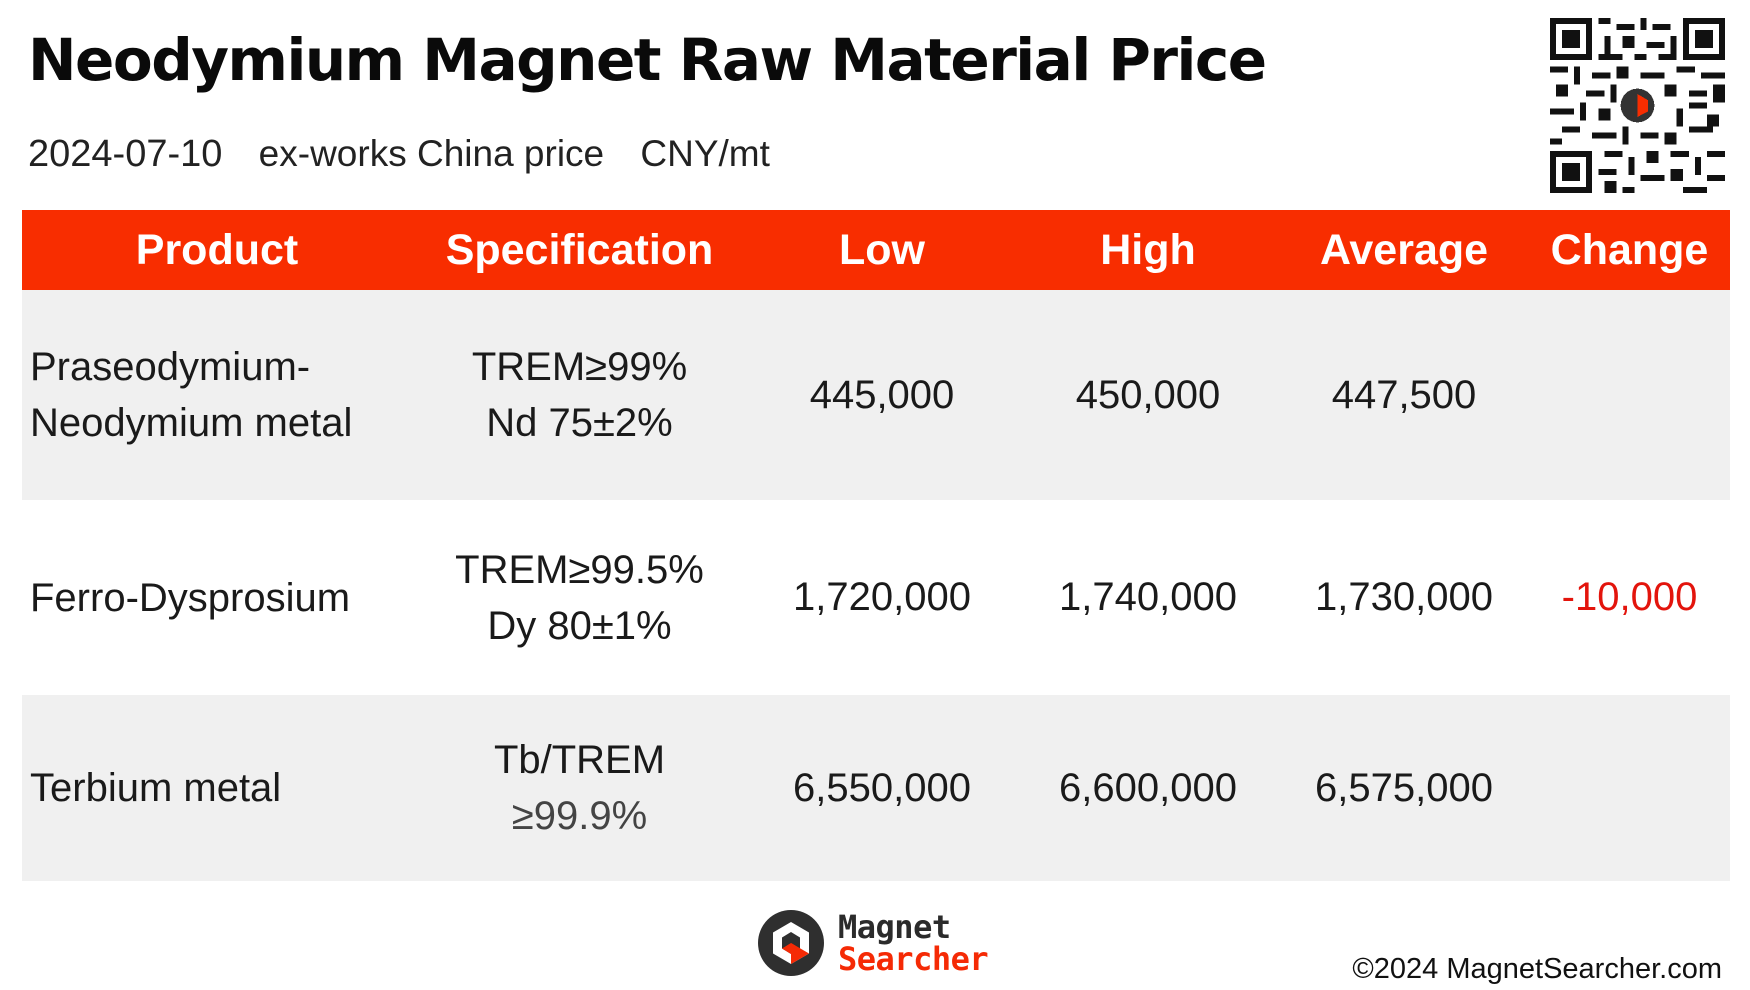  Describe the element at coordinates (156, 788) in the screenshot. I see `product-cell: Terbium metal` at that location.